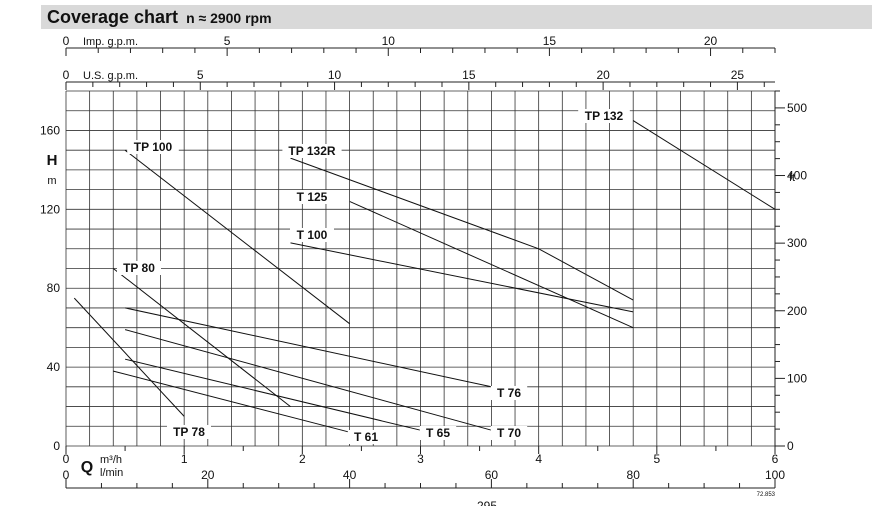  Describe the element at coordinates (469, 75) in the screenshot. I see `top-axis-usgpm-tick-label: 15` at that location.